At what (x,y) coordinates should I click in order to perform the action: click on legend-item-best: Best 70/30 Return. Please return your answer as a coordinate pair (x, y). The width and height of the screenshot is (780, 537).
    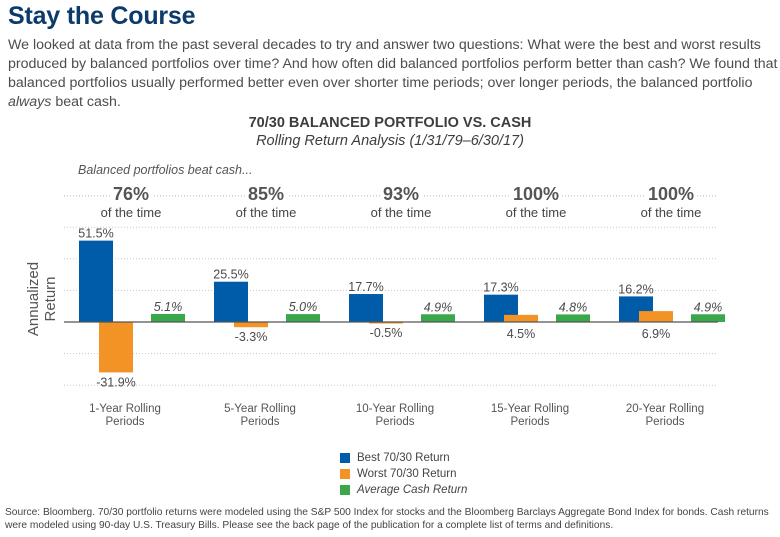
    Looking at the image, I should click on (403, 458).